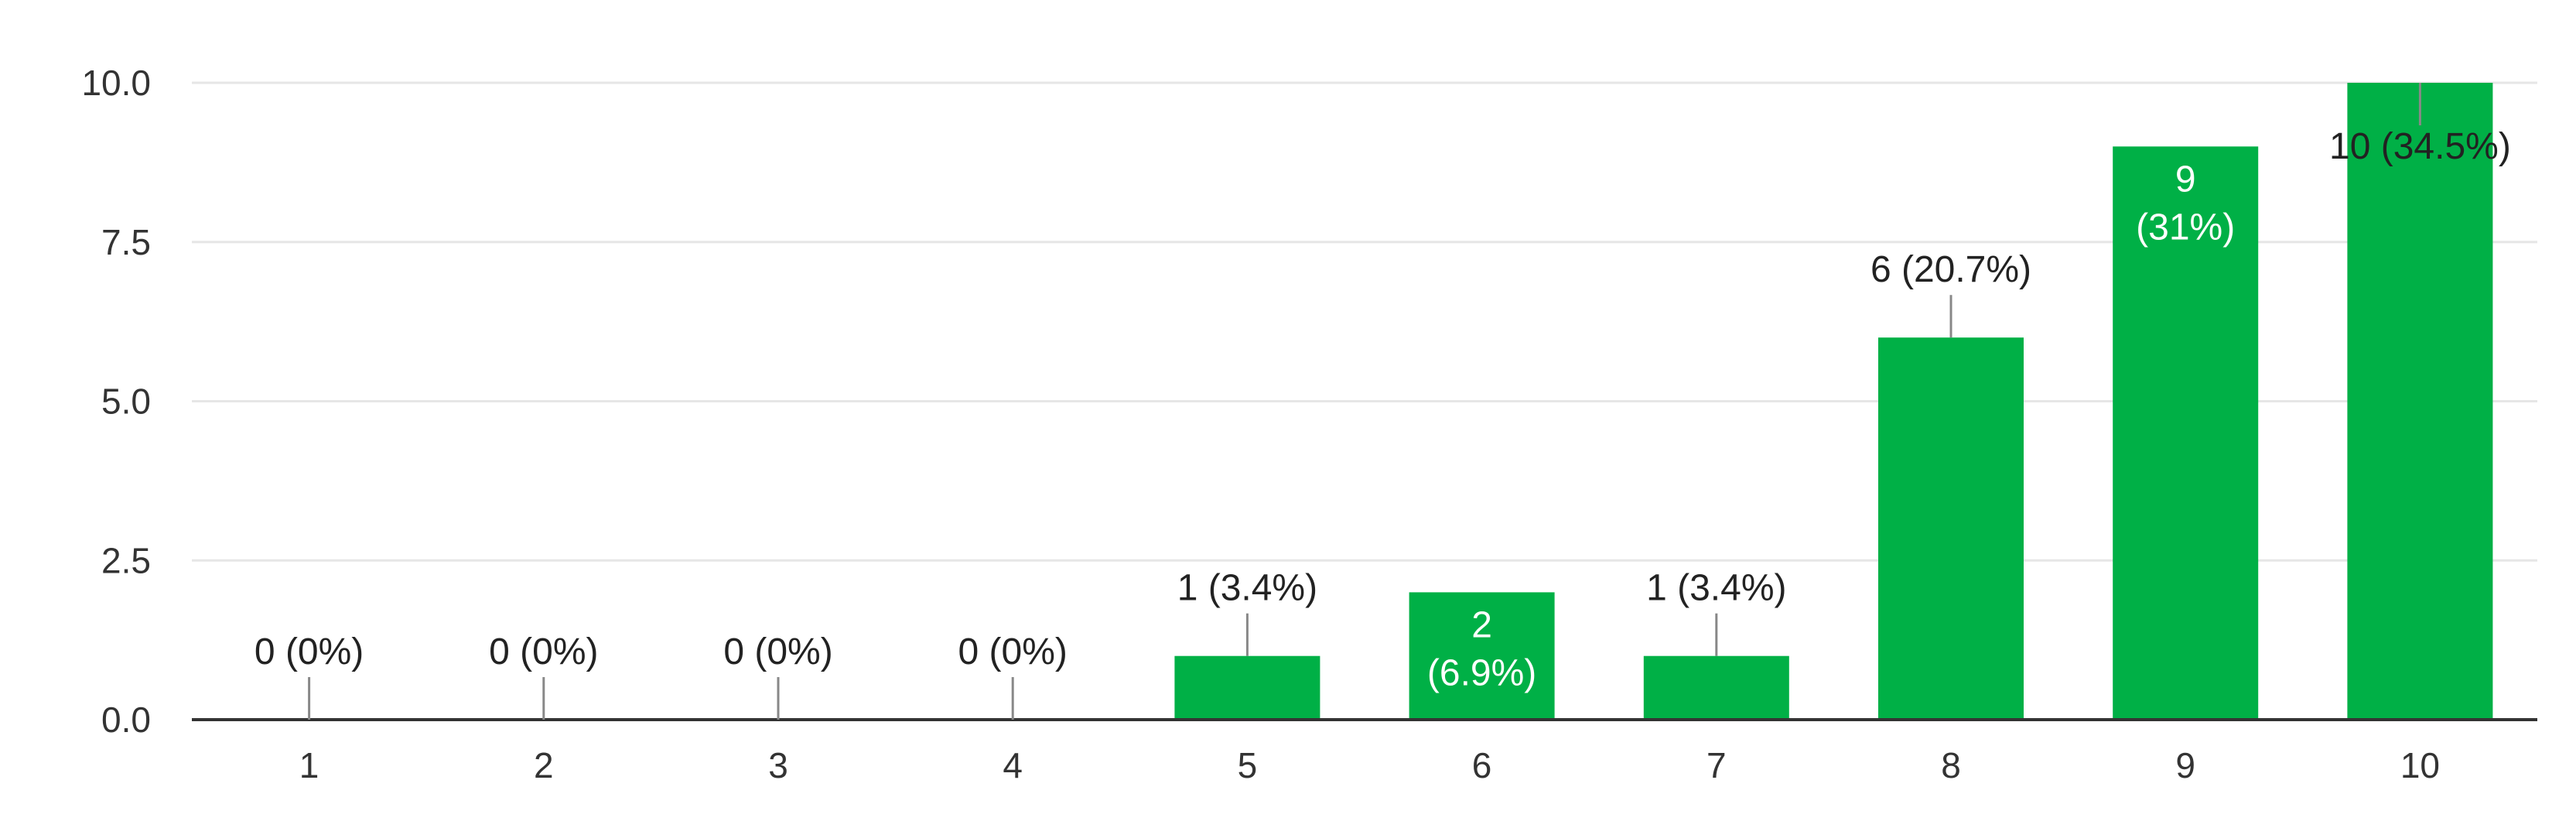 Image resolution: width=2576 pixels, height=828 pixels. What do you see at coordinates (2185, 227) in the screenshot?
I see `data-label: (31%)` at bounding box center [2185, 227].